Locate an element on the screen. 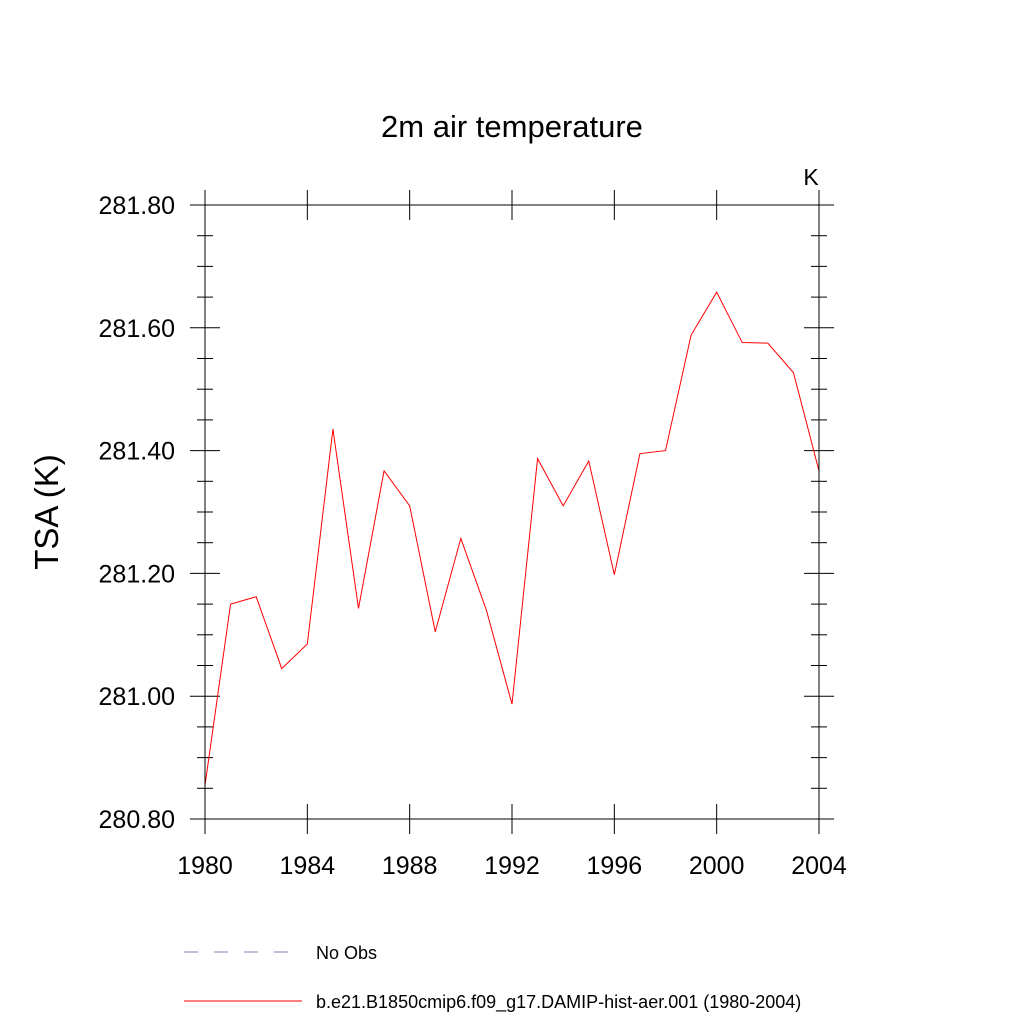 The height and width of the screenshot is (1024, 1024). x-tick-label: 1992 is located at coordinates (512, 866).